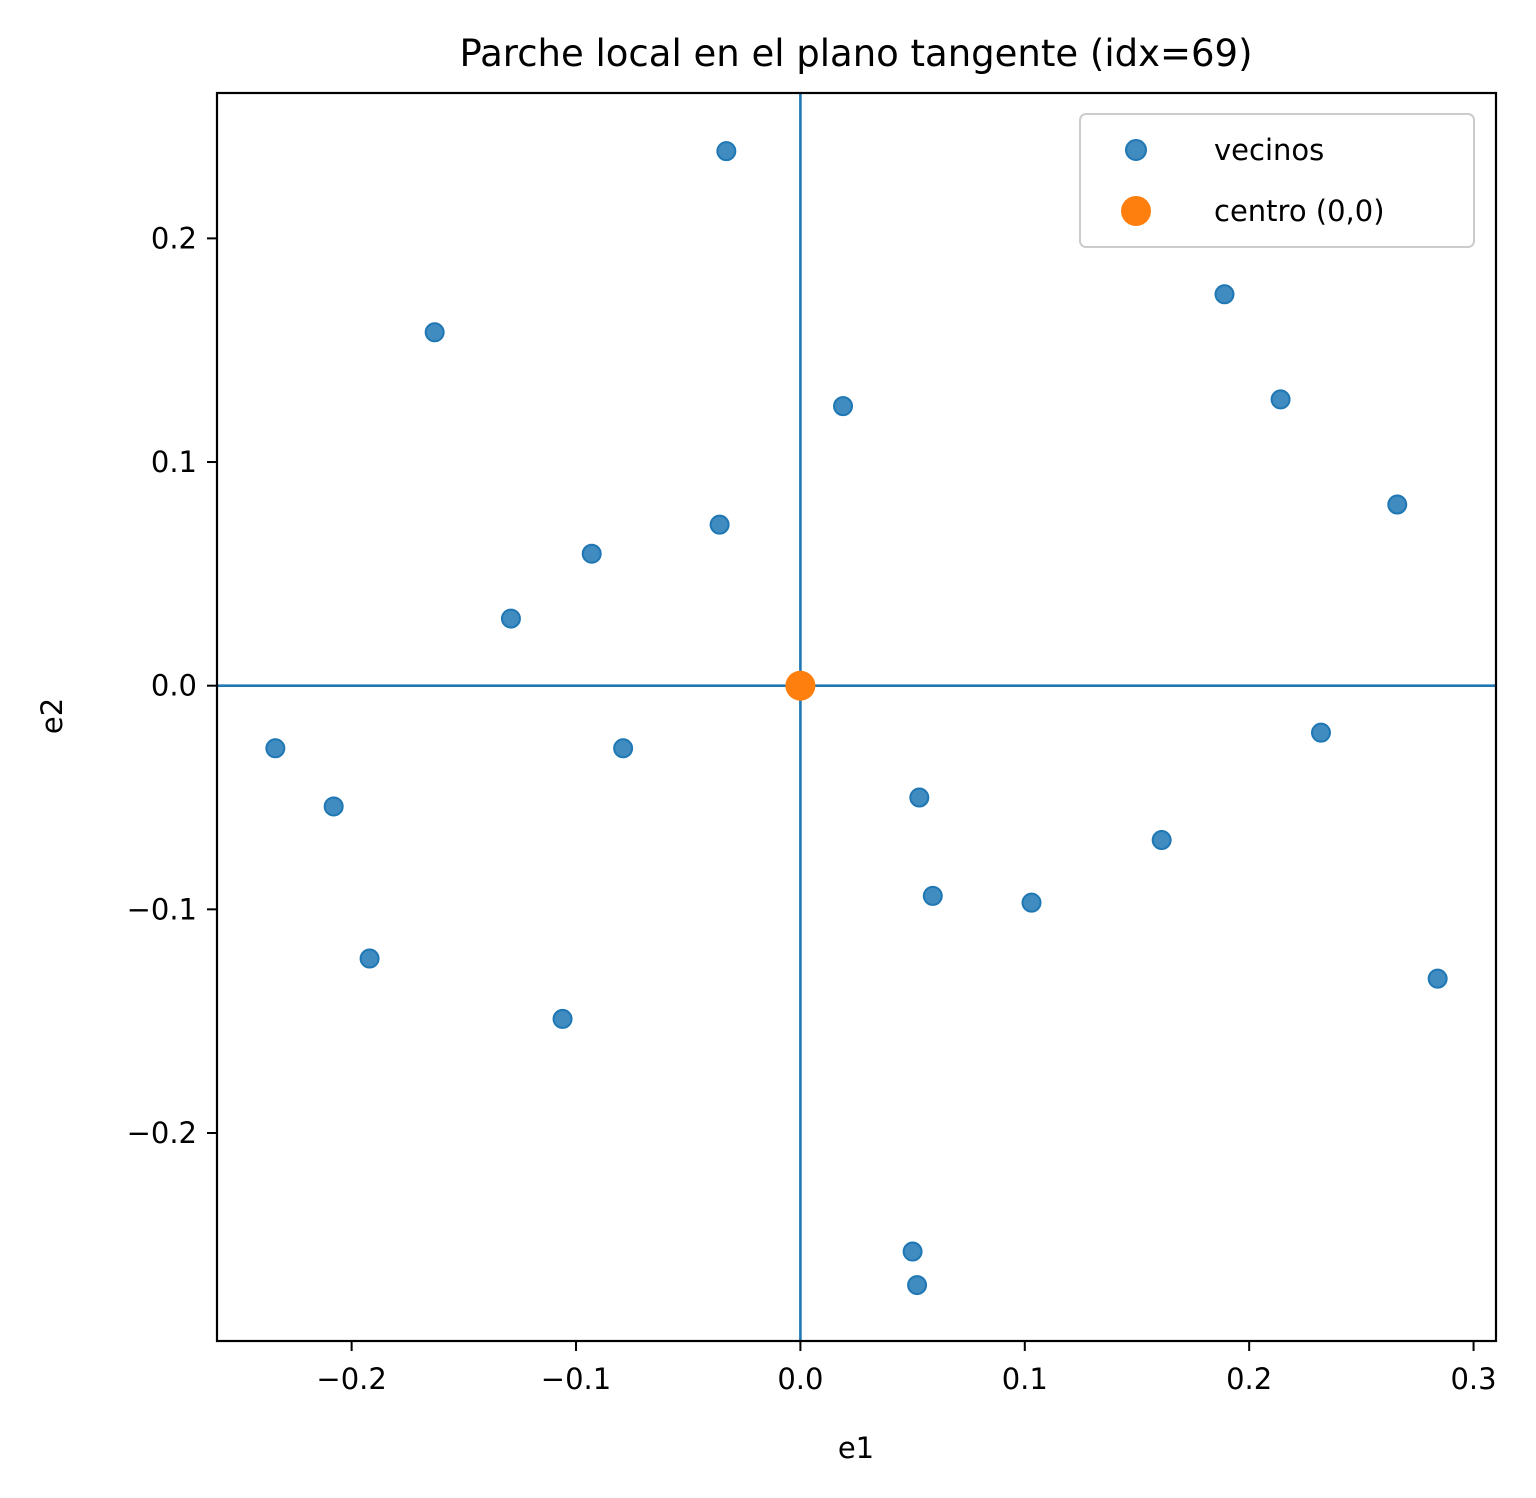 The width and height of the screenshot is (1536, 1498). What do you see at coordinates (162, 909) in the screenshot?
I see `y-tick-label: −0.1` at bounding box center [162, 909].